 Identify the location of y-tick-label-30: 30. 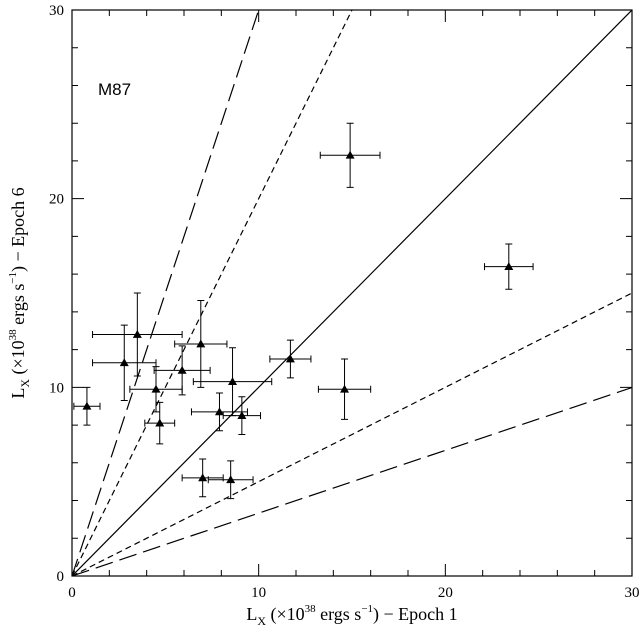
(56, 11).